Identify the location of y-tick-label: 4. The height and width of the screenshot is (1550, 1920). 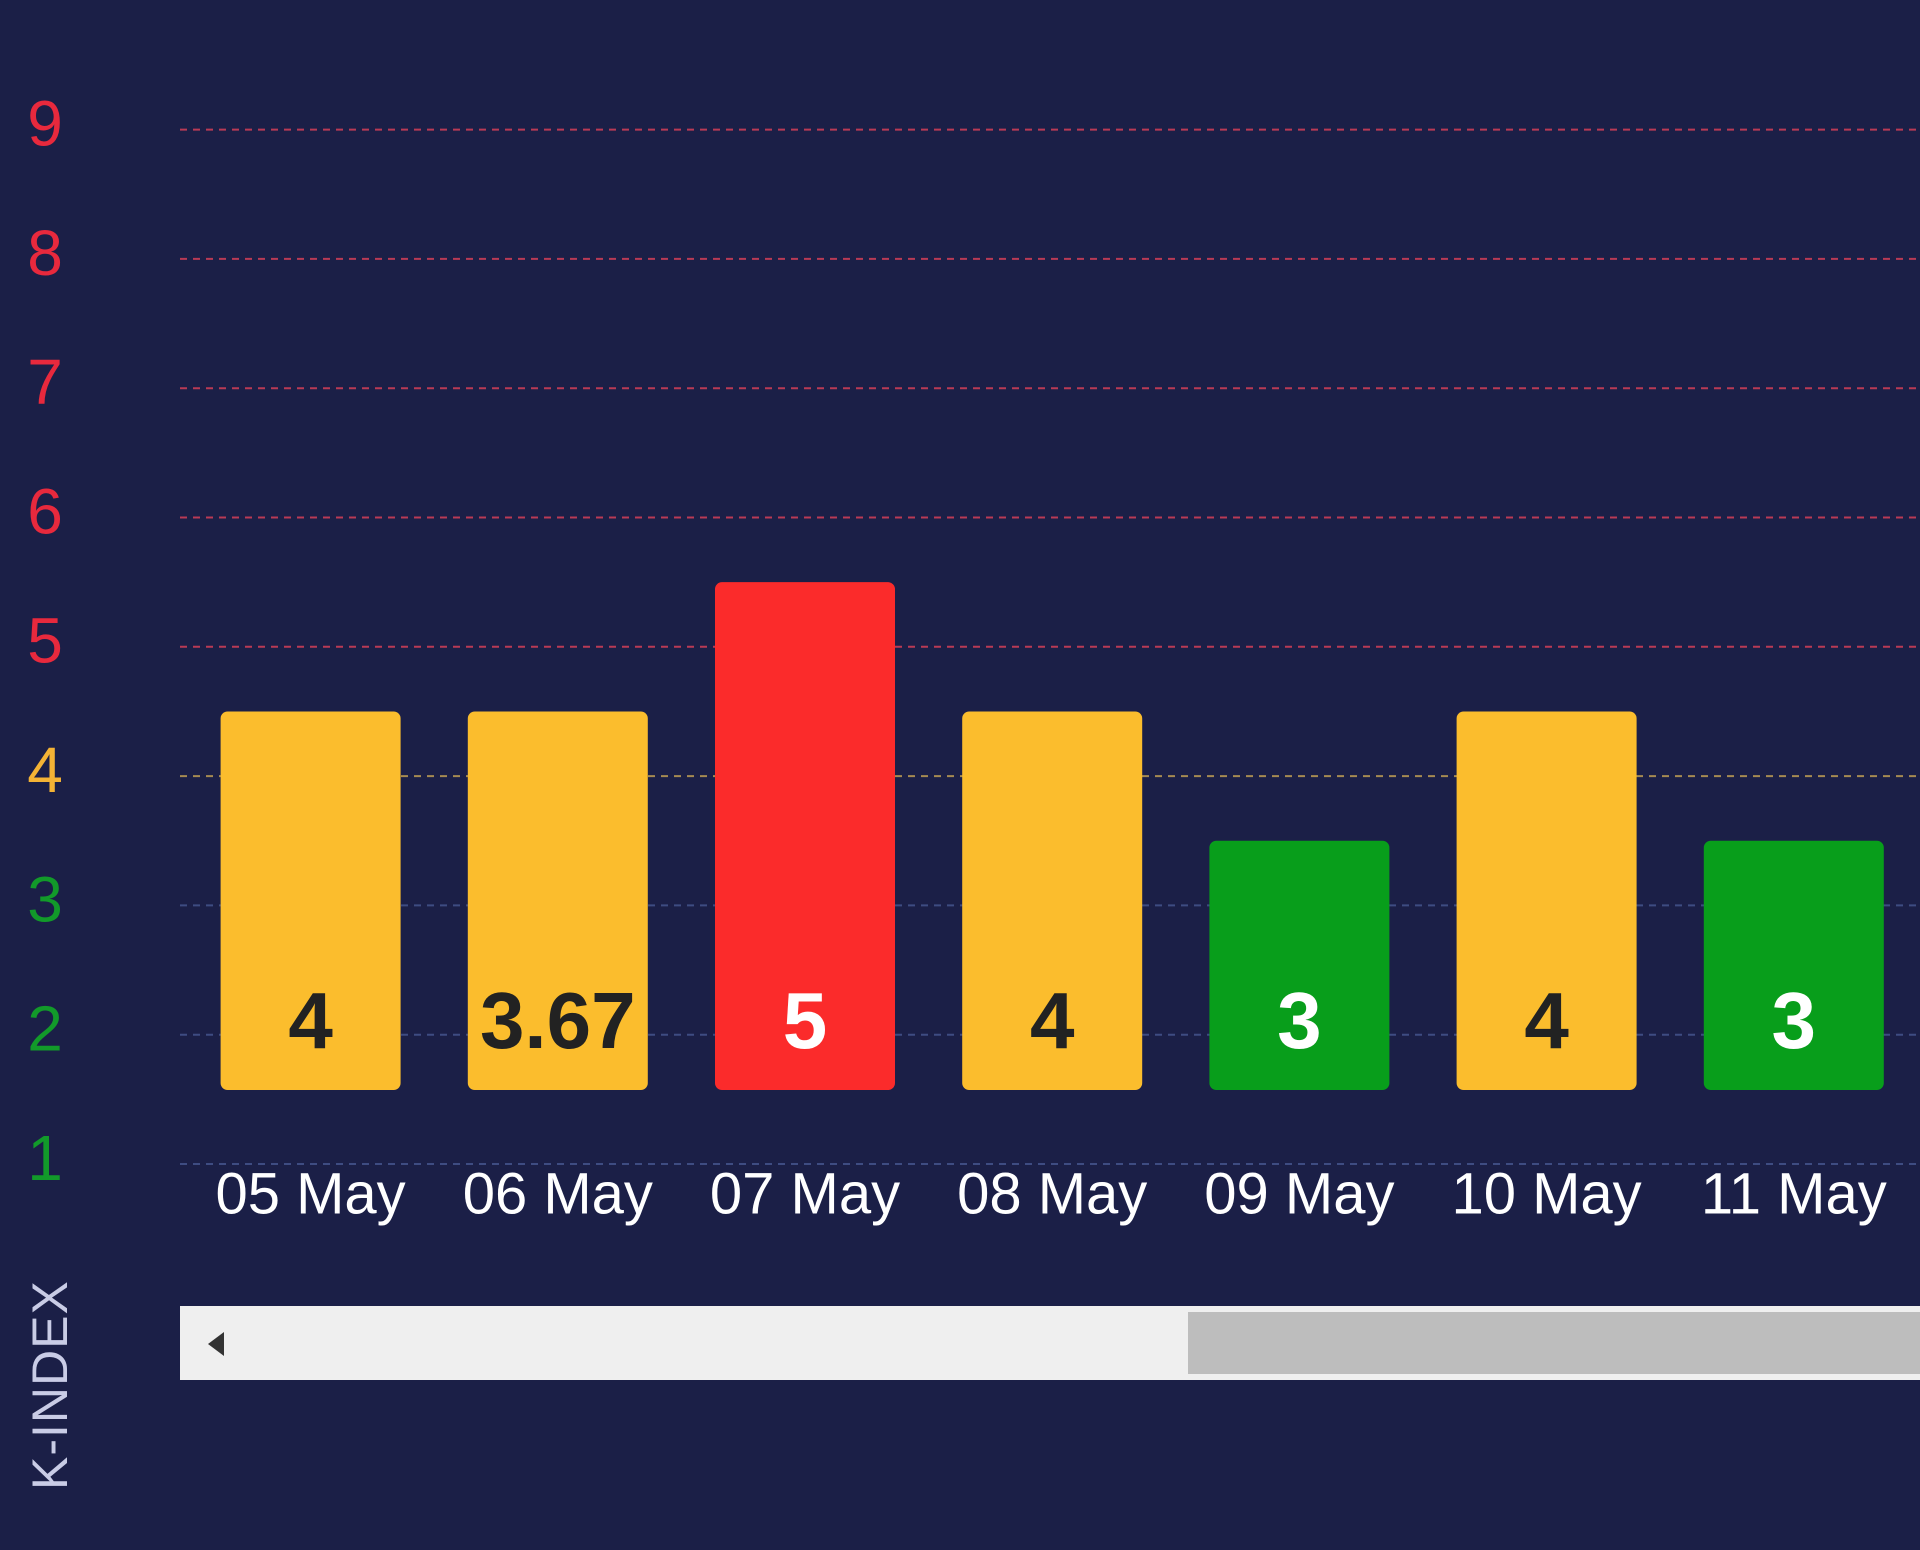
(45, 770).